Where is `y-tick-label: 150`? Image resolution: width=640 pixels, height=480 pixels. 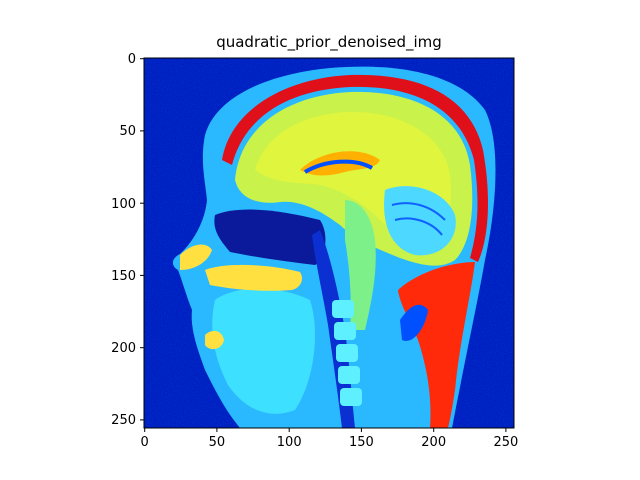
y-tick-label: 150 is located at coordinates (123, 276).